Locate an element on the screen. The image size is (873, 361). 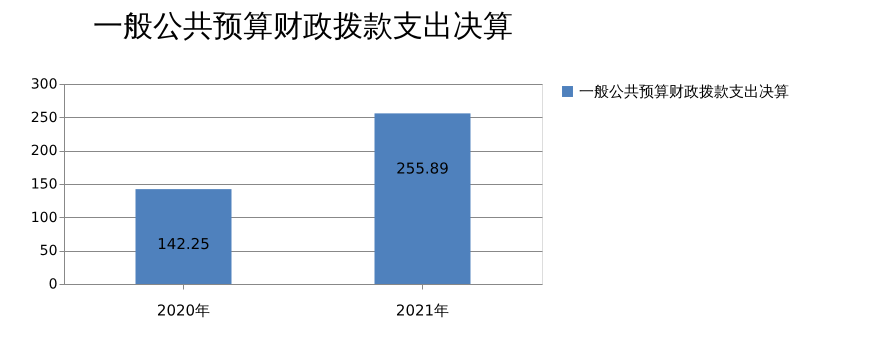
legend-label: 一般公共预算财政拨款支出决算 is located at coordinates (684, 91).